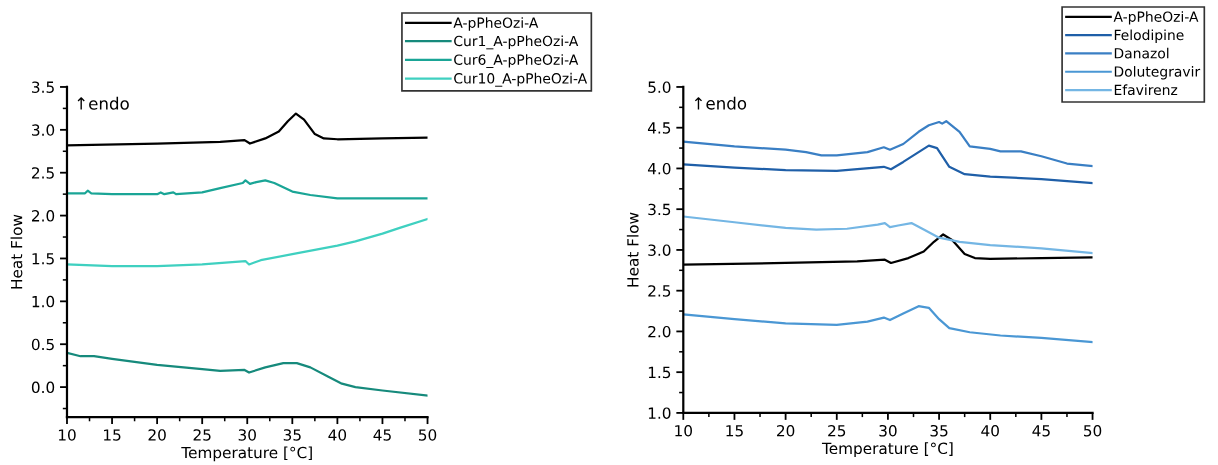  What do you see at coordinates (521, 79) in the screenshot?
I see `legend-label: Cur10_A-pPheOzi-A` at bounding box center [521, 79].